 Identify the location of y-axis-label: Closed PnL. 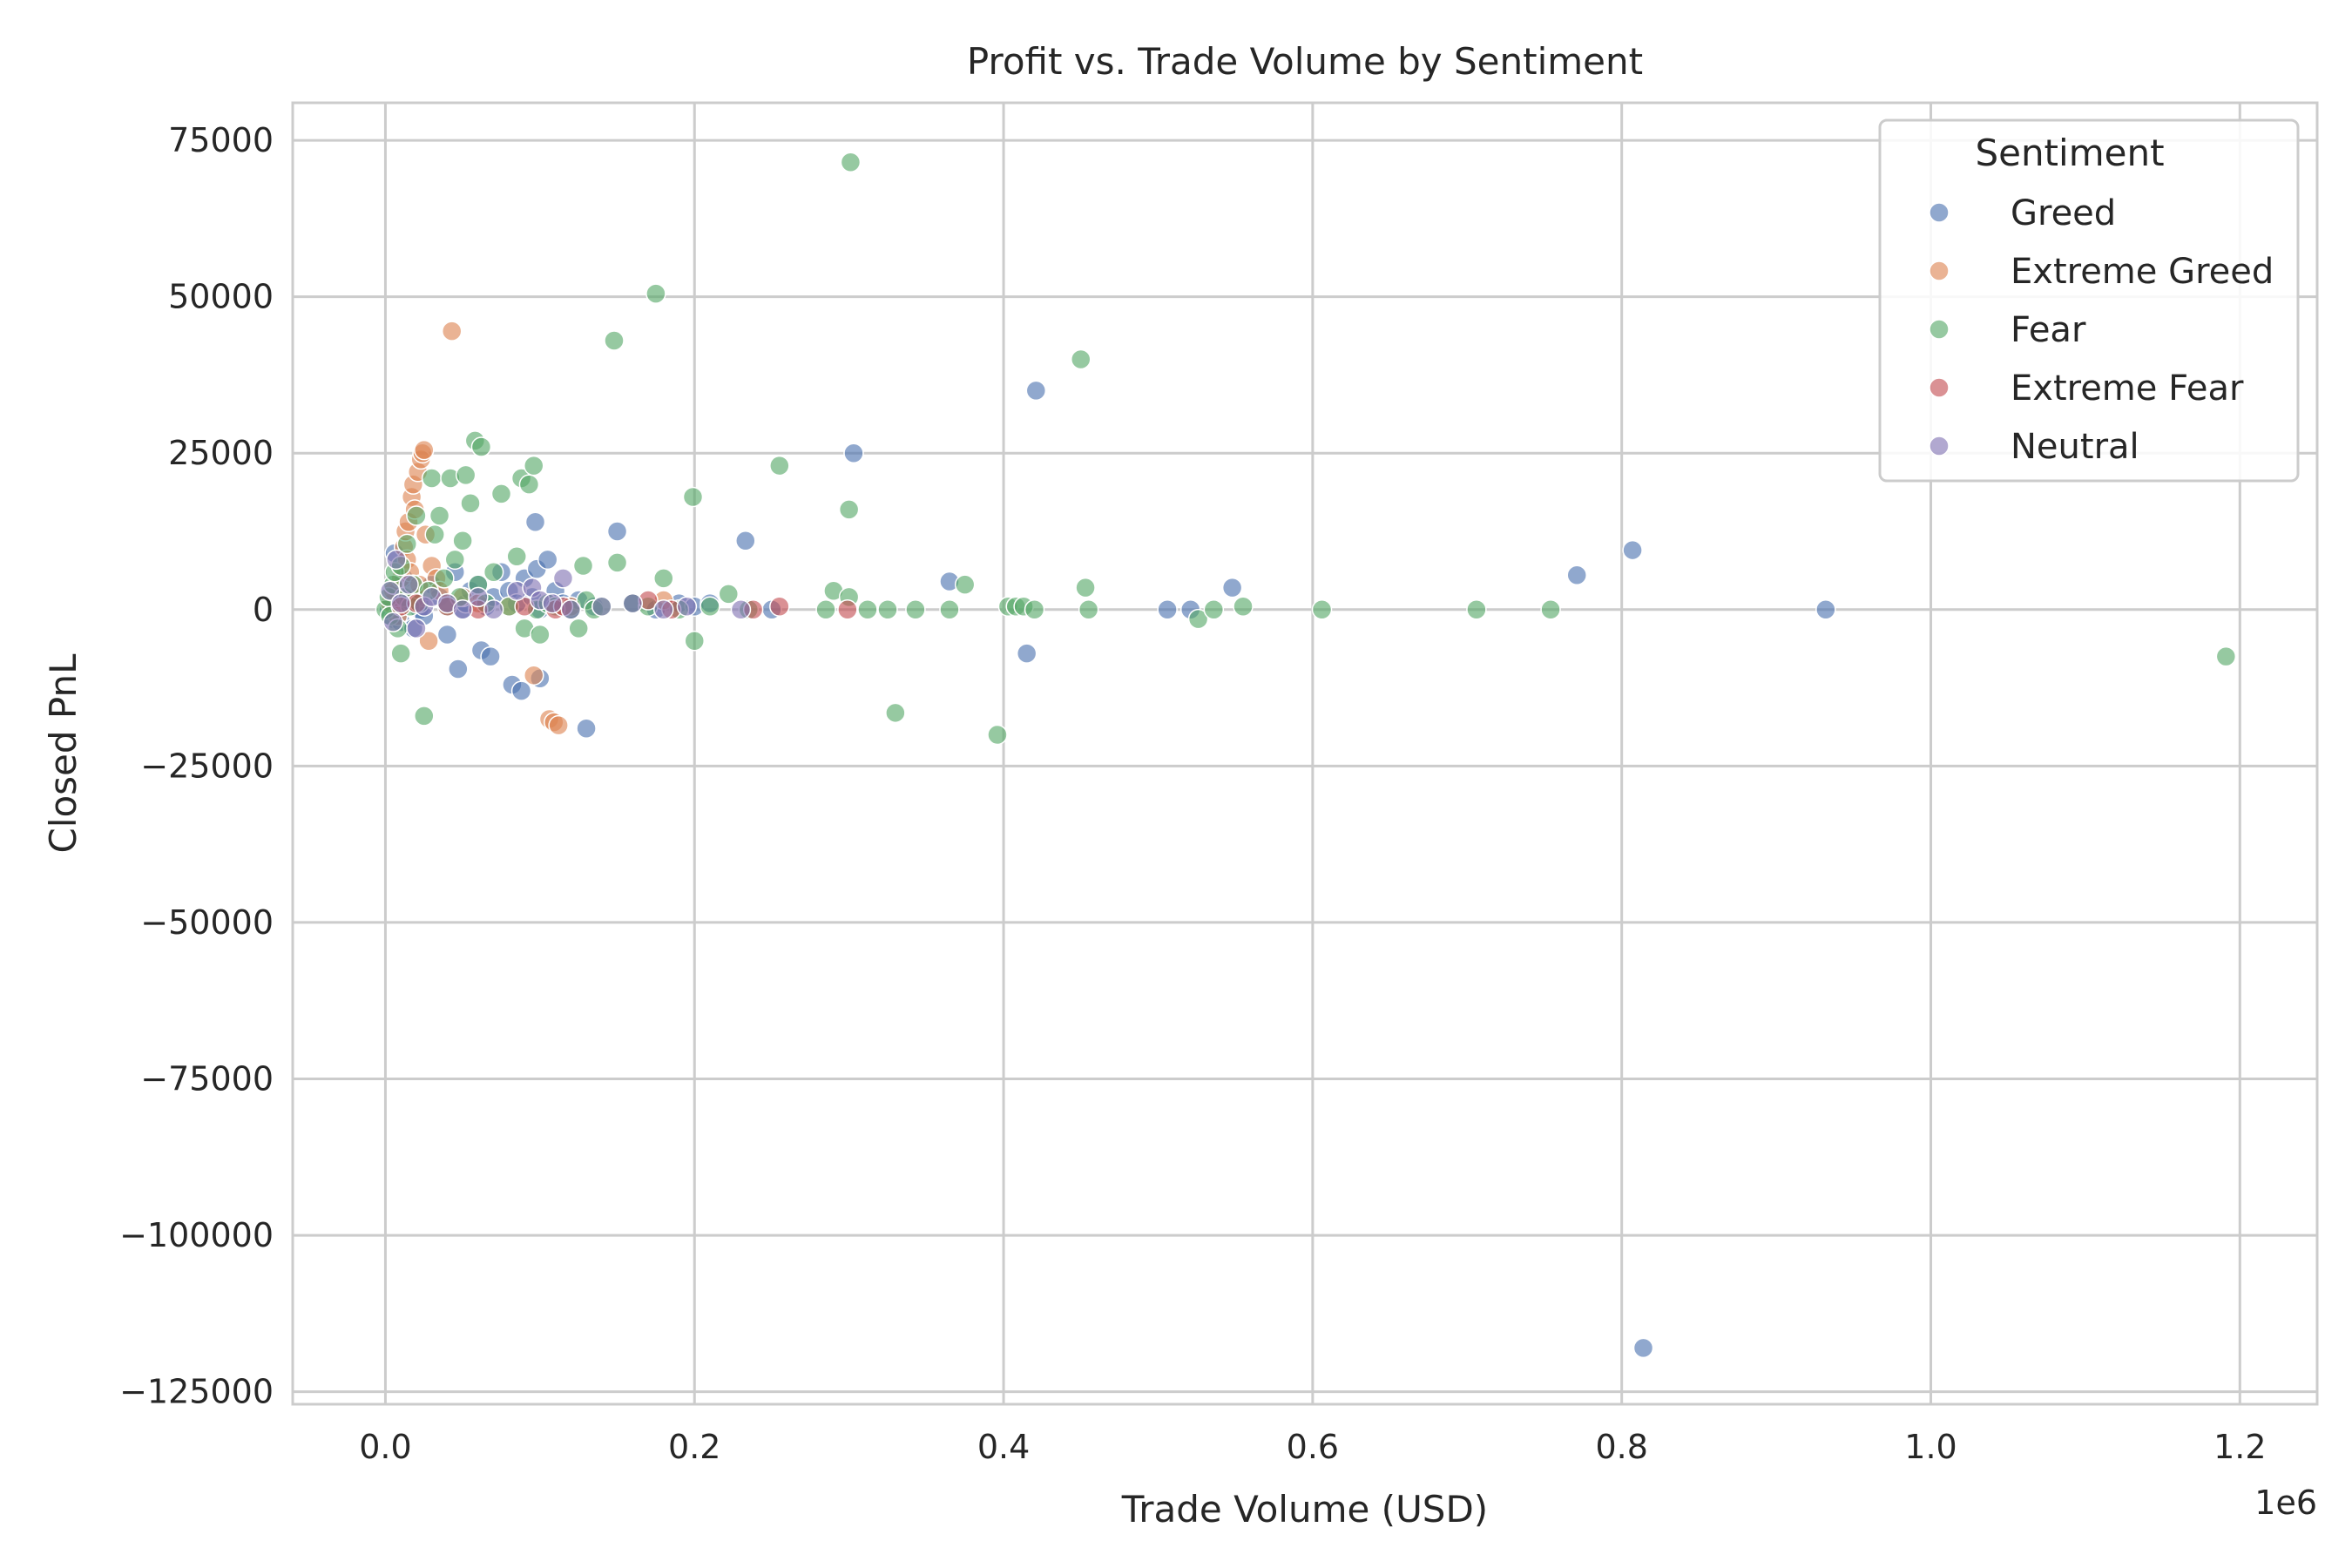
(63, 753).